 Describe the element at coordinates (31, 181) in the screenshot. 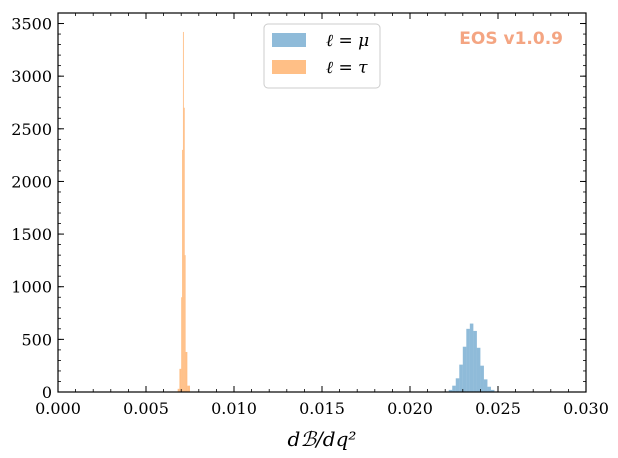

I see `y-tick-label: 2000` at that location.